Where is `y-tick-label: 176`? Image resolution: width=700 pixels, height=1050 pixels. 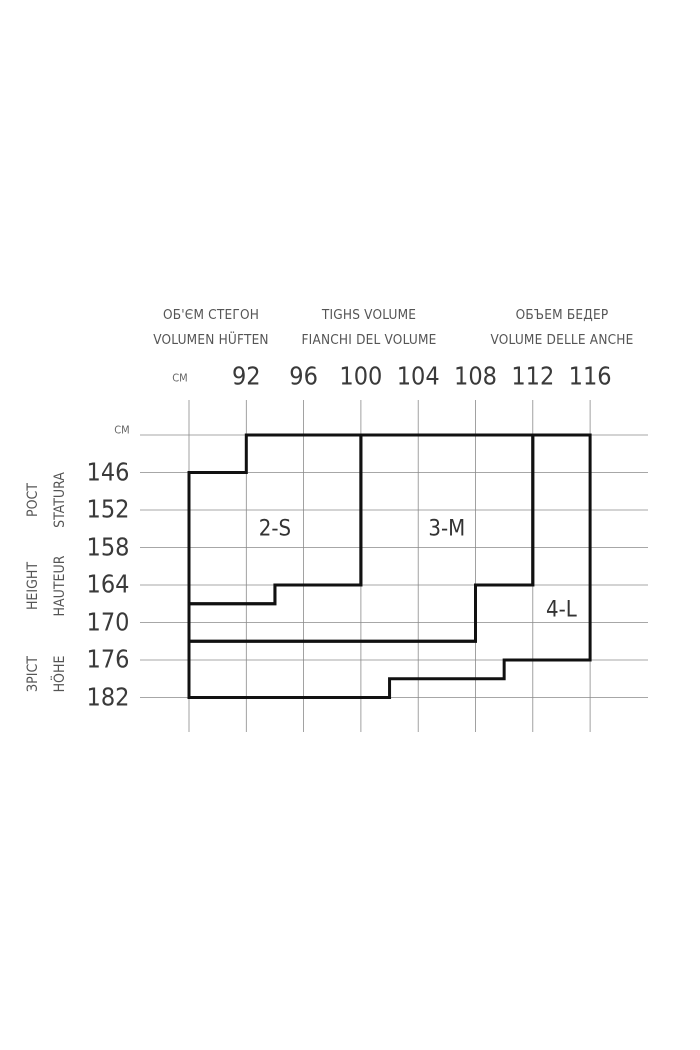
y-tick-label: 176 is located at coordinates (108, 659).